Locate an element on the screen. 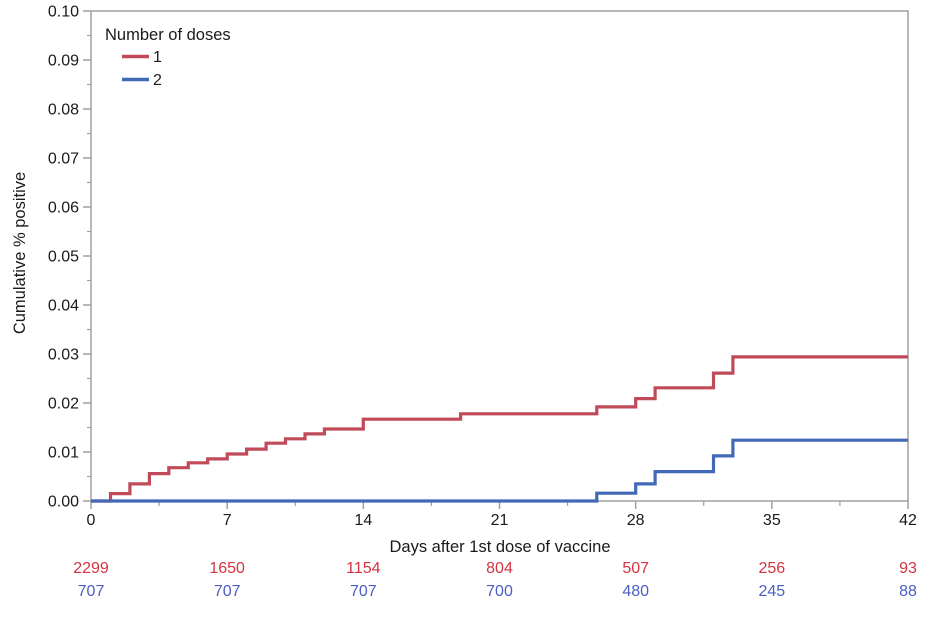 This screenshot has width=928, height=628. y-axis-tick-label: 0.03 is located at coordinates (63, 355).